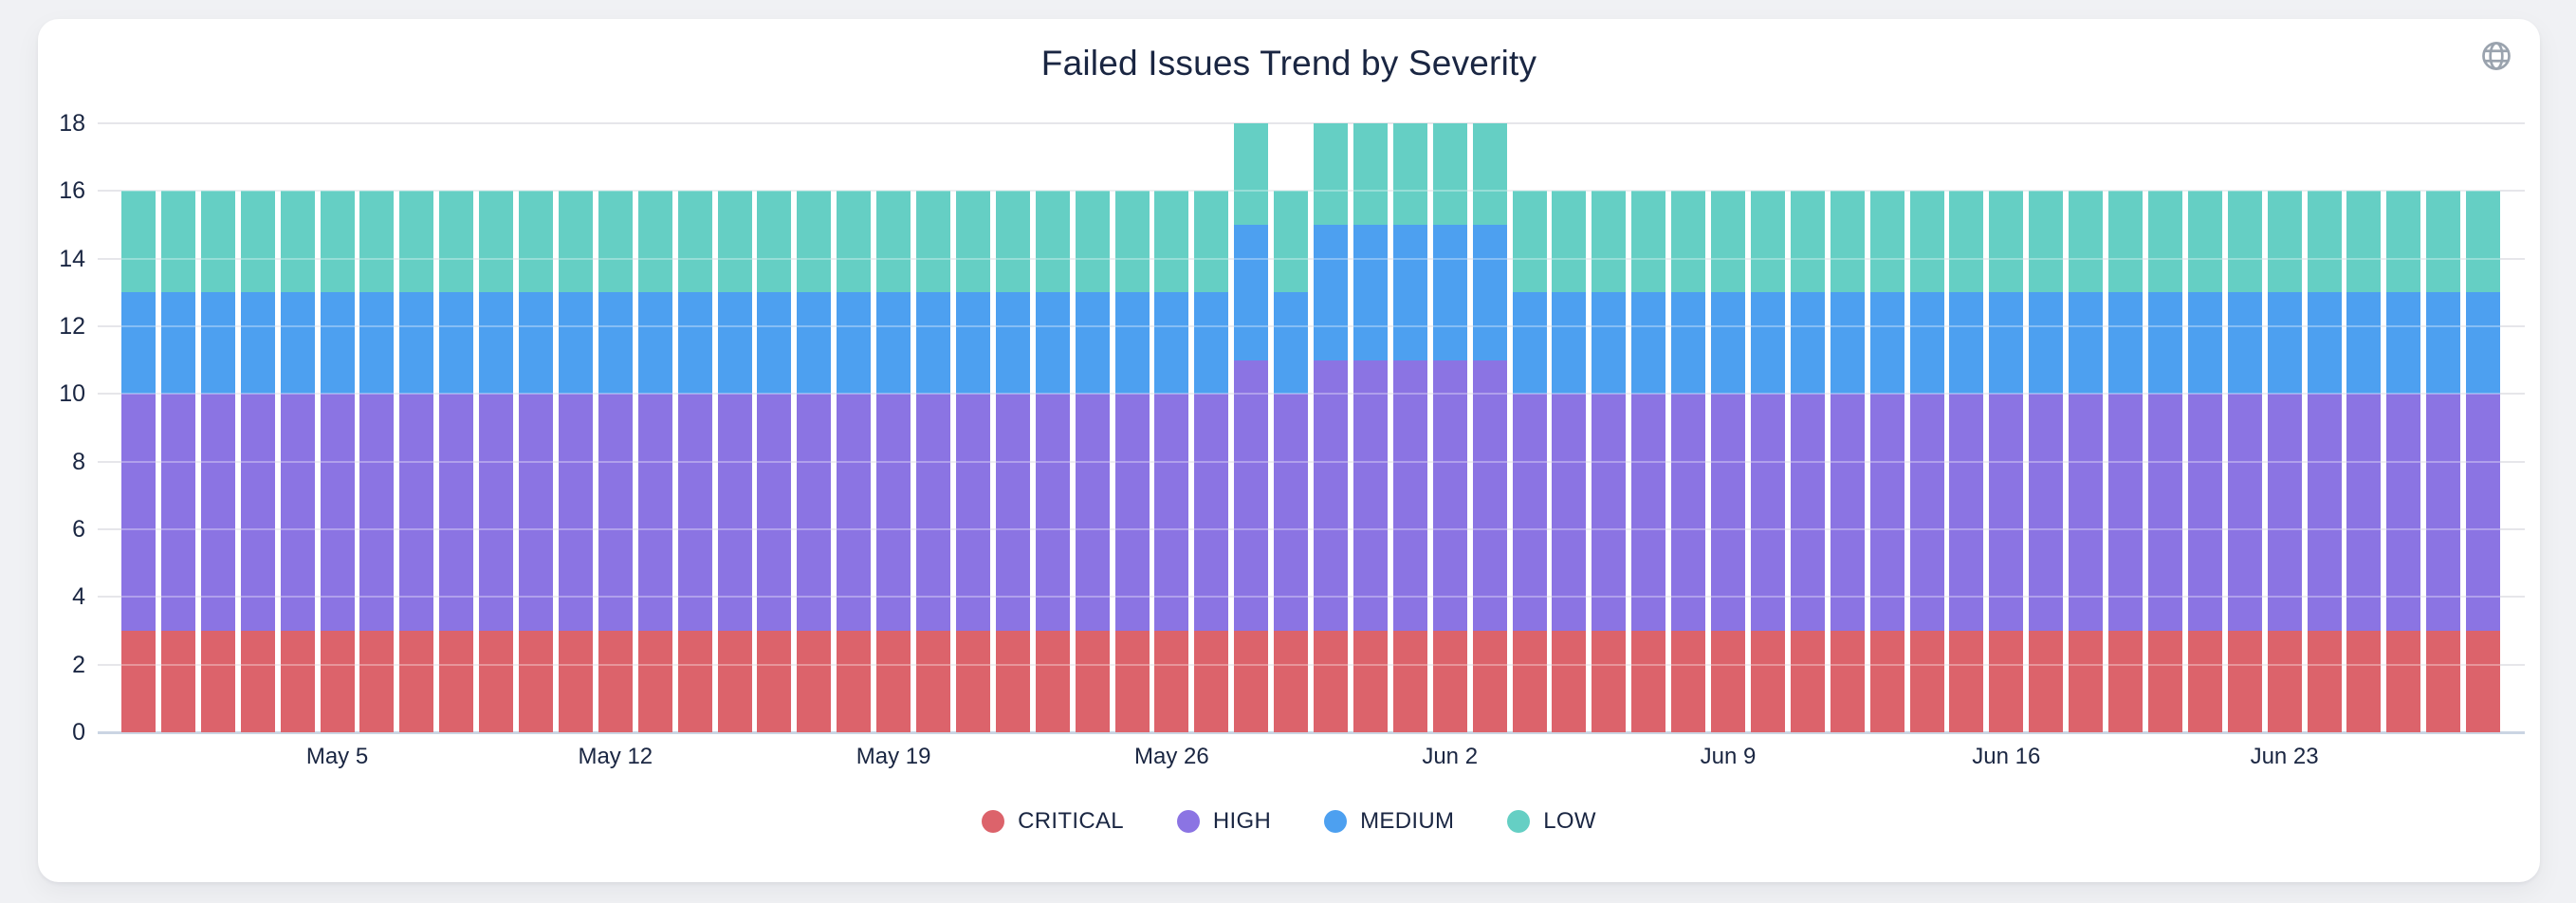  What do you see at coordinates (1389, 822) in the screenshot?
I see `legend-item-medium: MEDIUM` at bounding box center [1389, 822].